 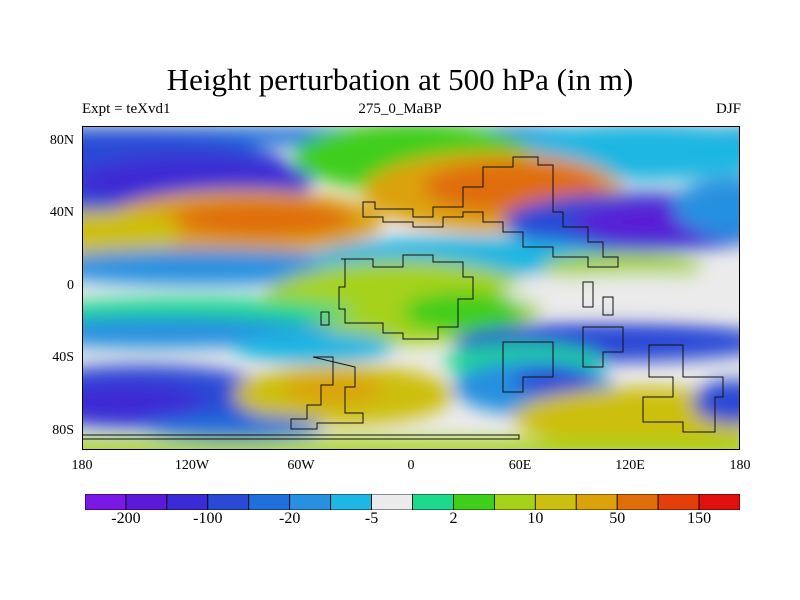 I want to click on colorbar-label: 50, so click(x=617, y=518).